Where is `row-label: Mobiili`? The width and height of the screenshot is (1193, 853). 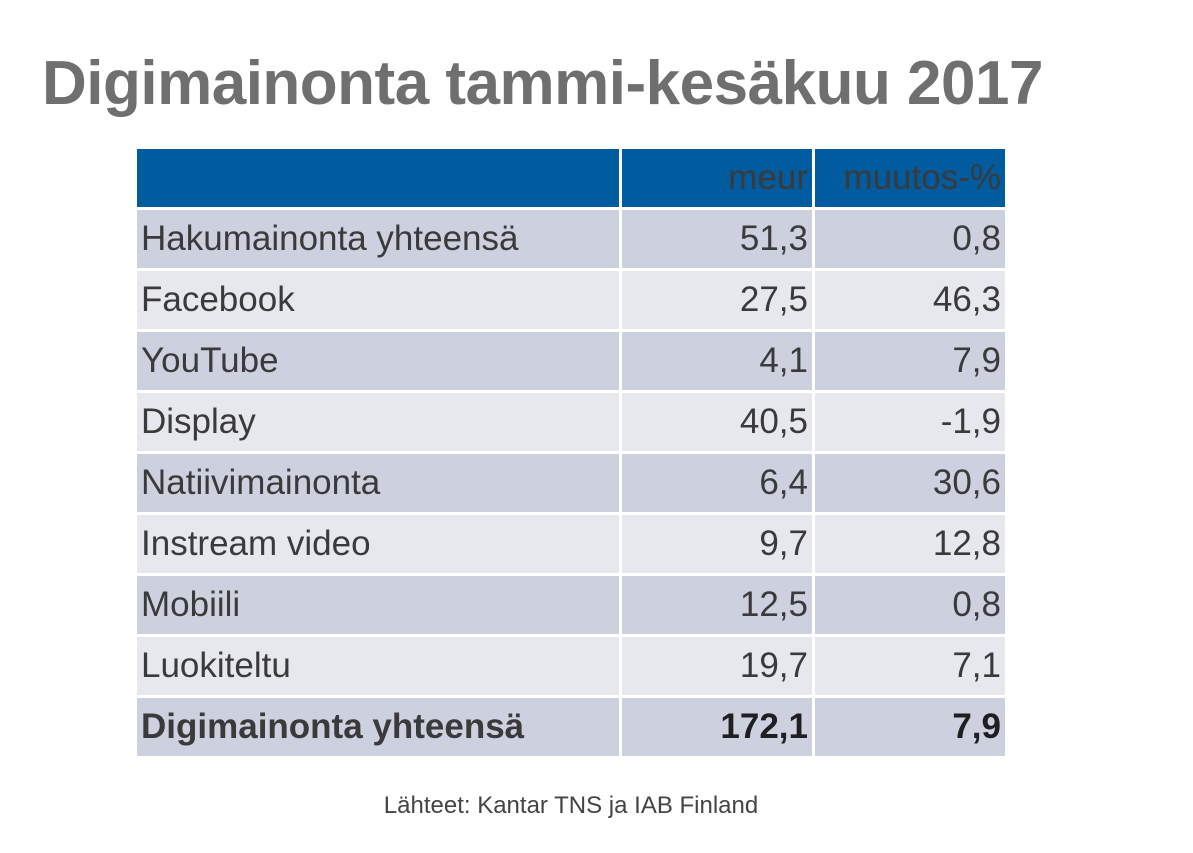 row-label: Mobiili is located at coordinates (378, 605).